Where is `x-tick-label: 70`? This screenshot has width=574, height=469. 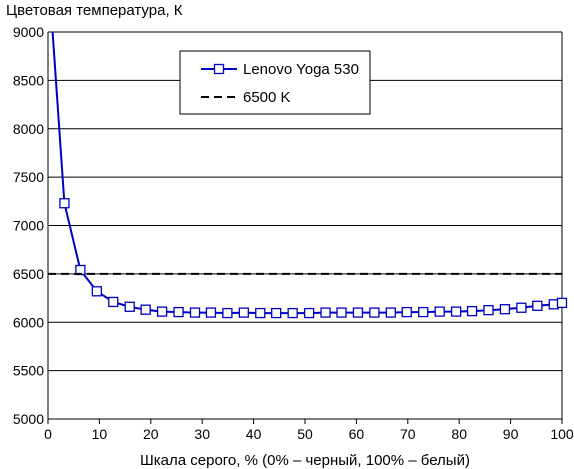 x-tick-label: 70 is located at coordinates (408, 434).